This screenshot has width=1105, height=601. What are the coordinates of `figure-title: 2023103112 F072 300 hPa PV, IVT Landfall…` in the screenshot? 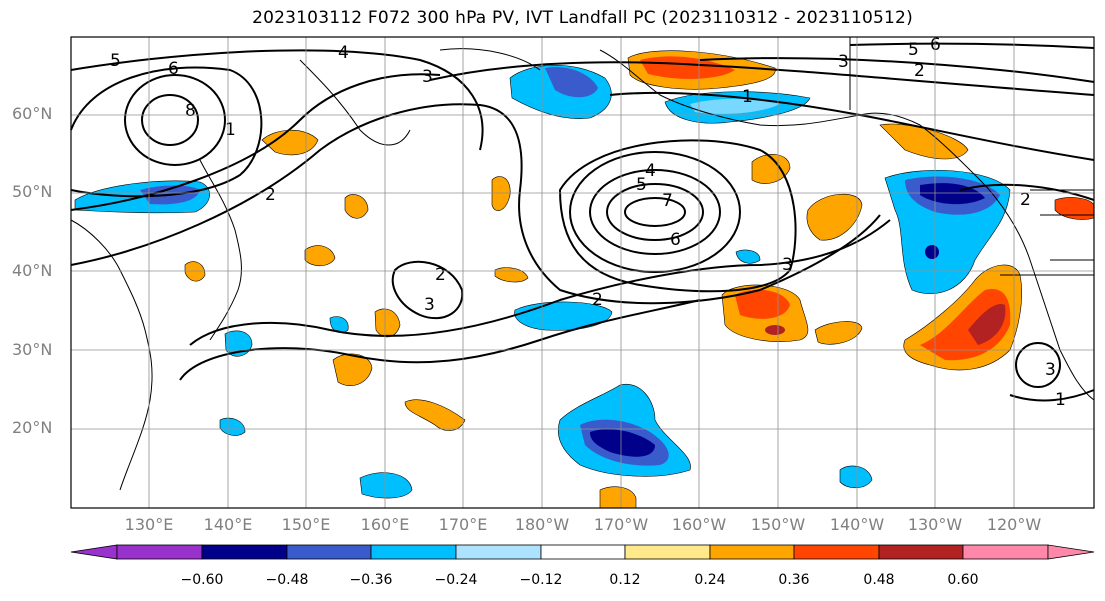 It's located at (582, 18).